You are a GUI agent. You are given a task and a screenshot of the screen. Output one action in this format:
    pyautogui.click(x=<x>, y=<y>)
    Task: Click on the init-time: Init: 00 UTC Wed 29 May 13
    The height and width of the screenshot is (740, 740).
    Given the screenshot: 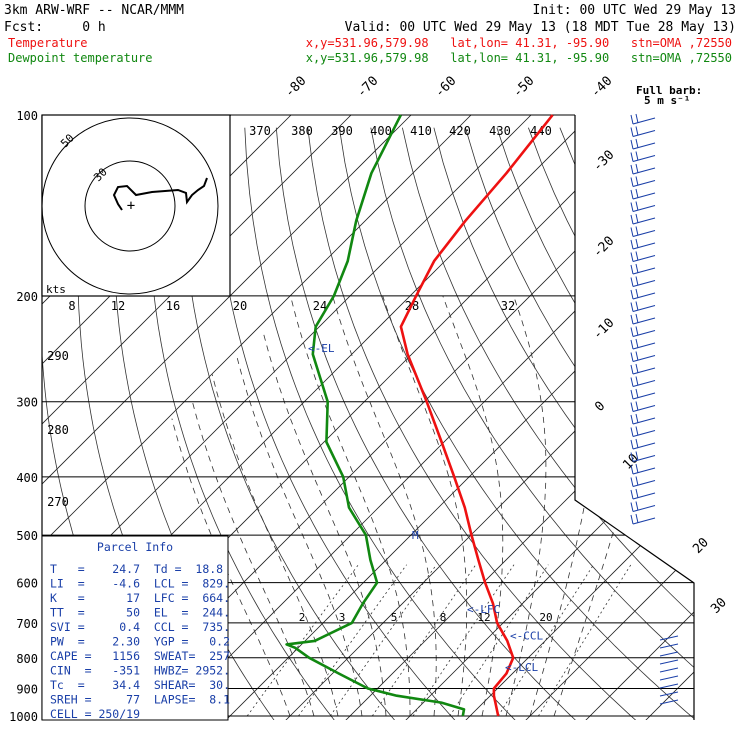 What is the action you would take?
    pyautogui.click(x=635, y=10)
    